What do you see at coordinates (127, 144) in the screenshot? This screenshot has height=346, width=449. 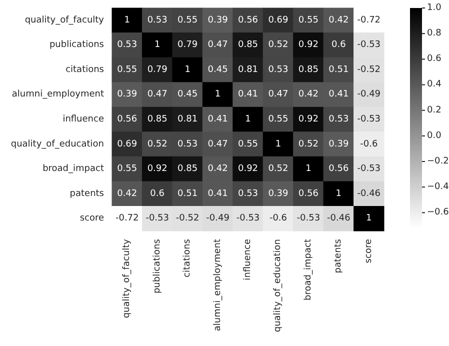 I see `data-label: 0.69` at bounding box center [127, 144].